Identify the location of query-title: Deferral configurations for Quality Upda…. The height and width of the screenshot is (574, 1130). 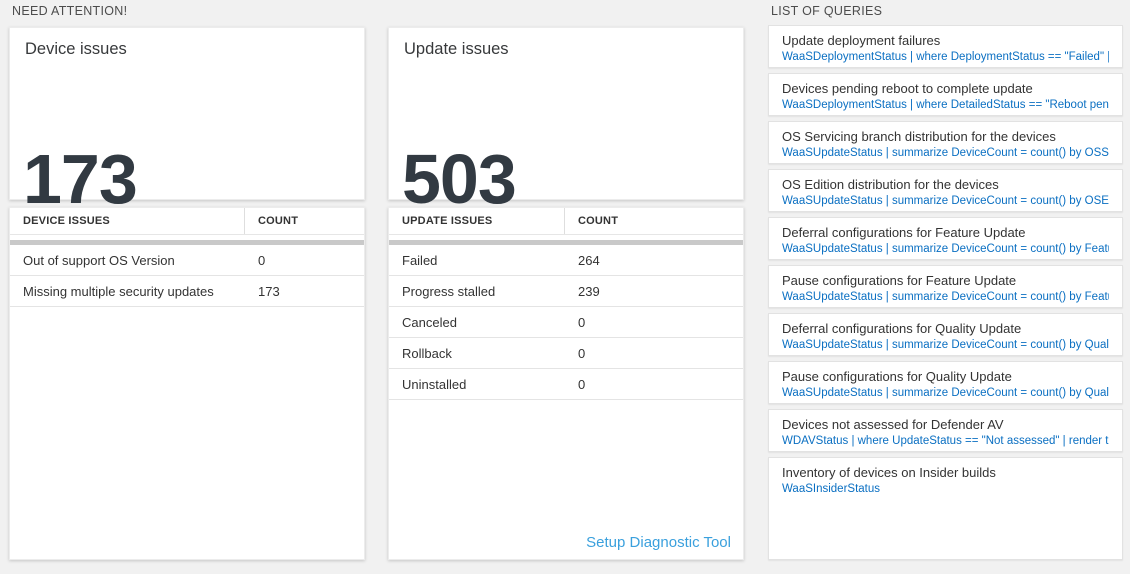
(902, 329).